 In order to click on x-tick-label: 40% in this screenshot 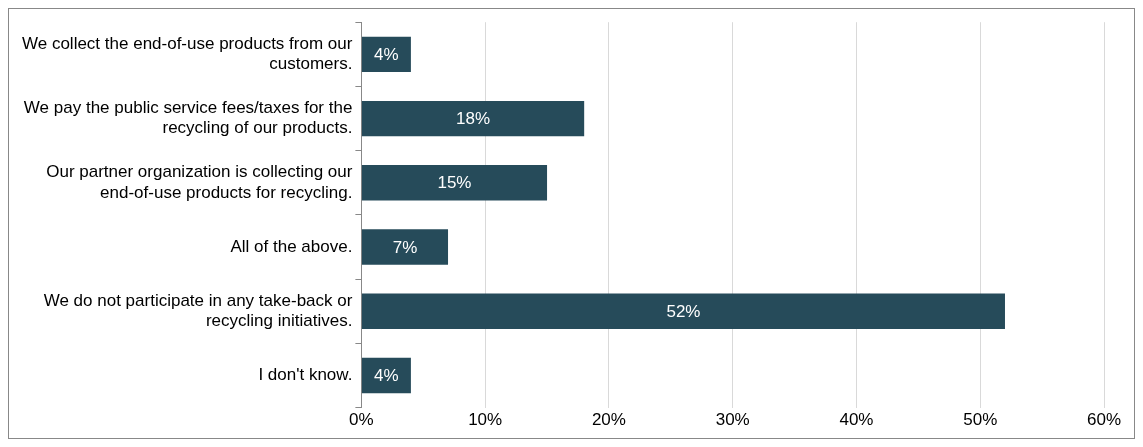, I will do `click(856, 420)`.